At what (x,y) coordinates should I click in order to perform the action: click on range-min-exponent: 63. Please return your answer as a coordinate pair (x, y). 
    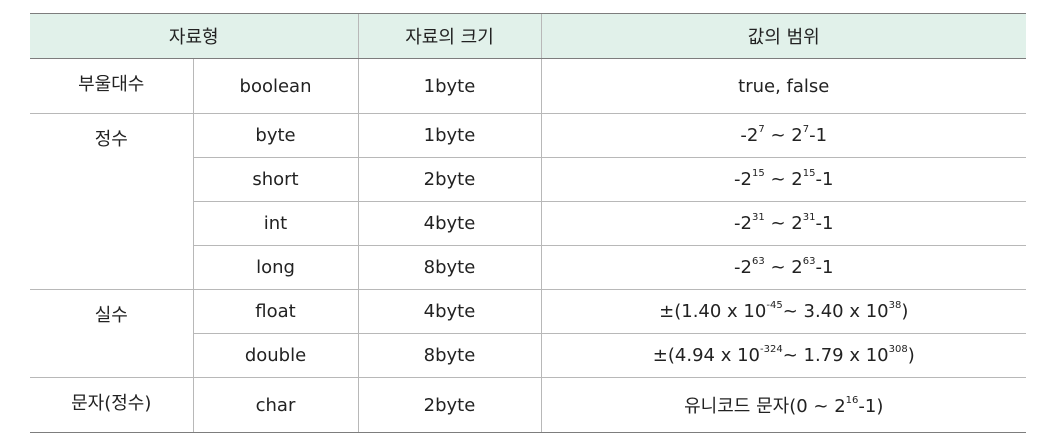
    Looking at the image, I should click on (758, 261).